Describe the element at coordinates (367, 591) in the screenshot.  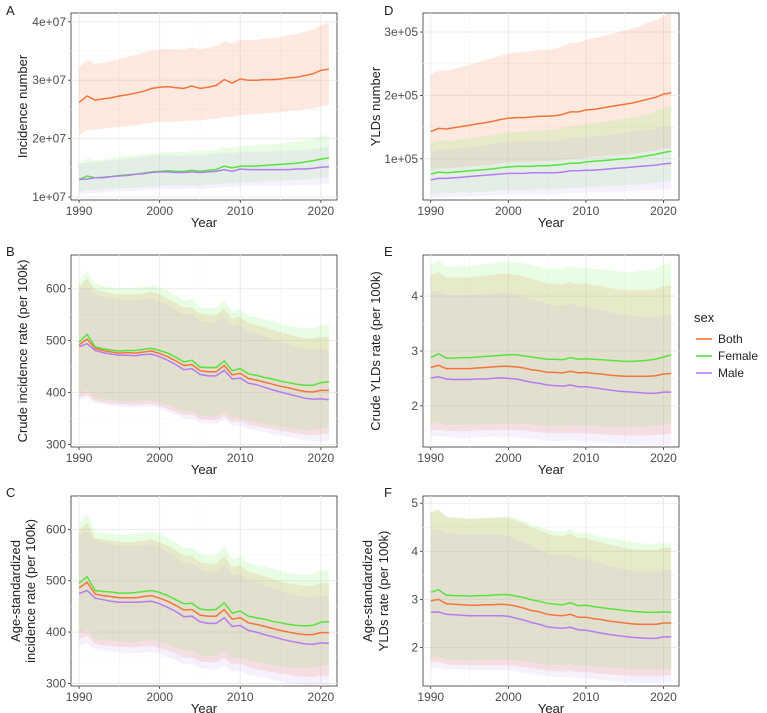
I see `y-axis-title: Age-standardized` at that location.